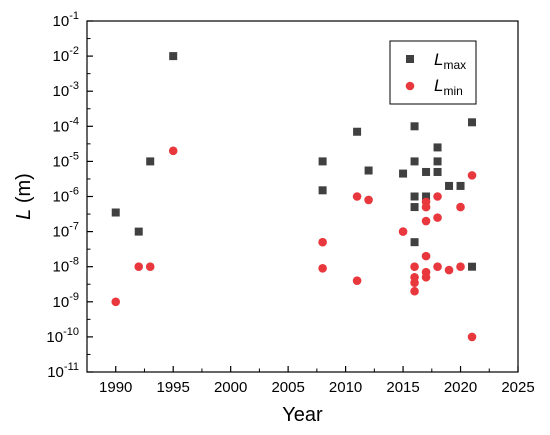  I want to click on legend-label-max: Lmax, so click(450, 61).